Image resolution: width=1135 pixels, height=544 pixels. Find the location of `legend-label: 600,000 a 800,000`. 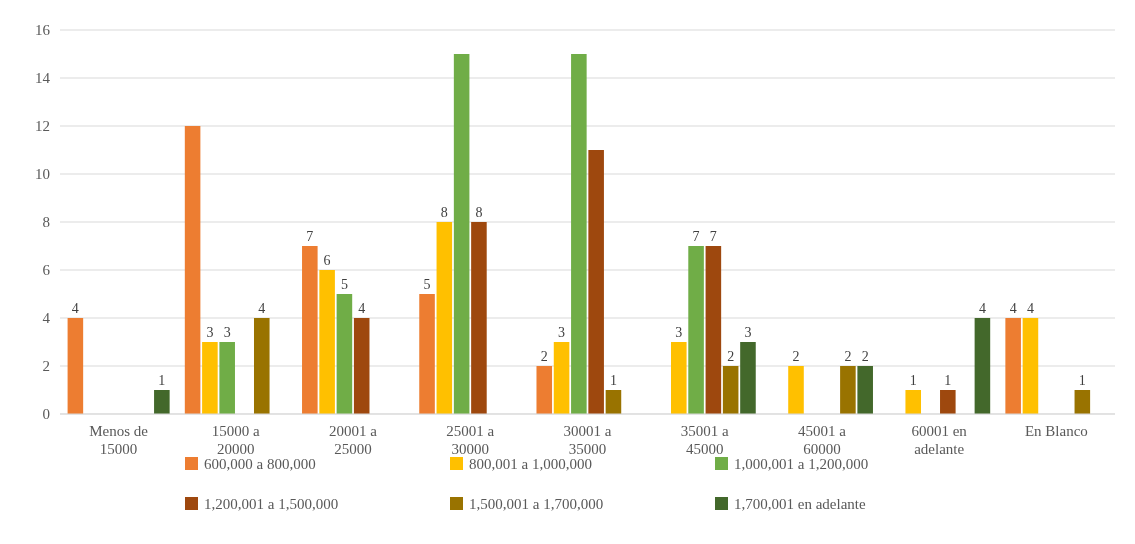

legend-label: 600,000 a 800,000 is located at coordinates (260, 464).